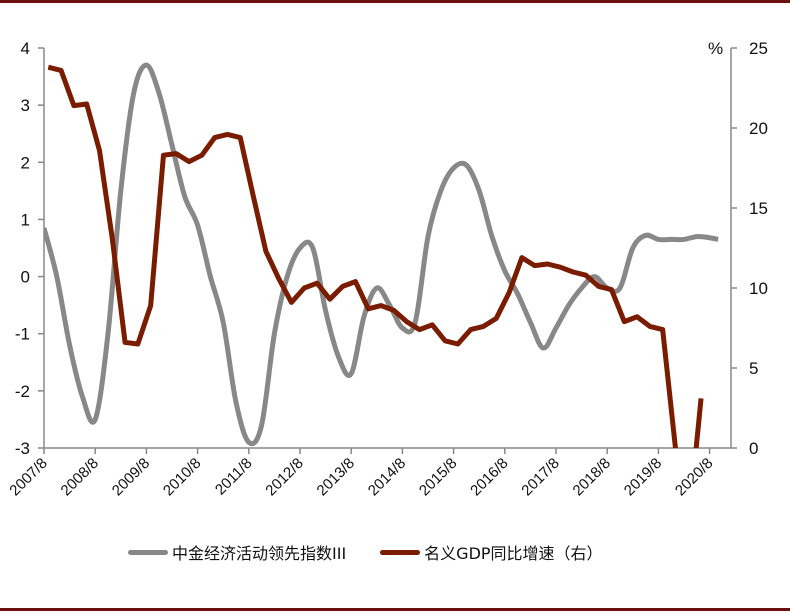 The width and height of the screenshot is (790, 615). Describe the element at coordinates (336, 477) in the screenshot. I see `x-tick-label: 2013/8` at that location.